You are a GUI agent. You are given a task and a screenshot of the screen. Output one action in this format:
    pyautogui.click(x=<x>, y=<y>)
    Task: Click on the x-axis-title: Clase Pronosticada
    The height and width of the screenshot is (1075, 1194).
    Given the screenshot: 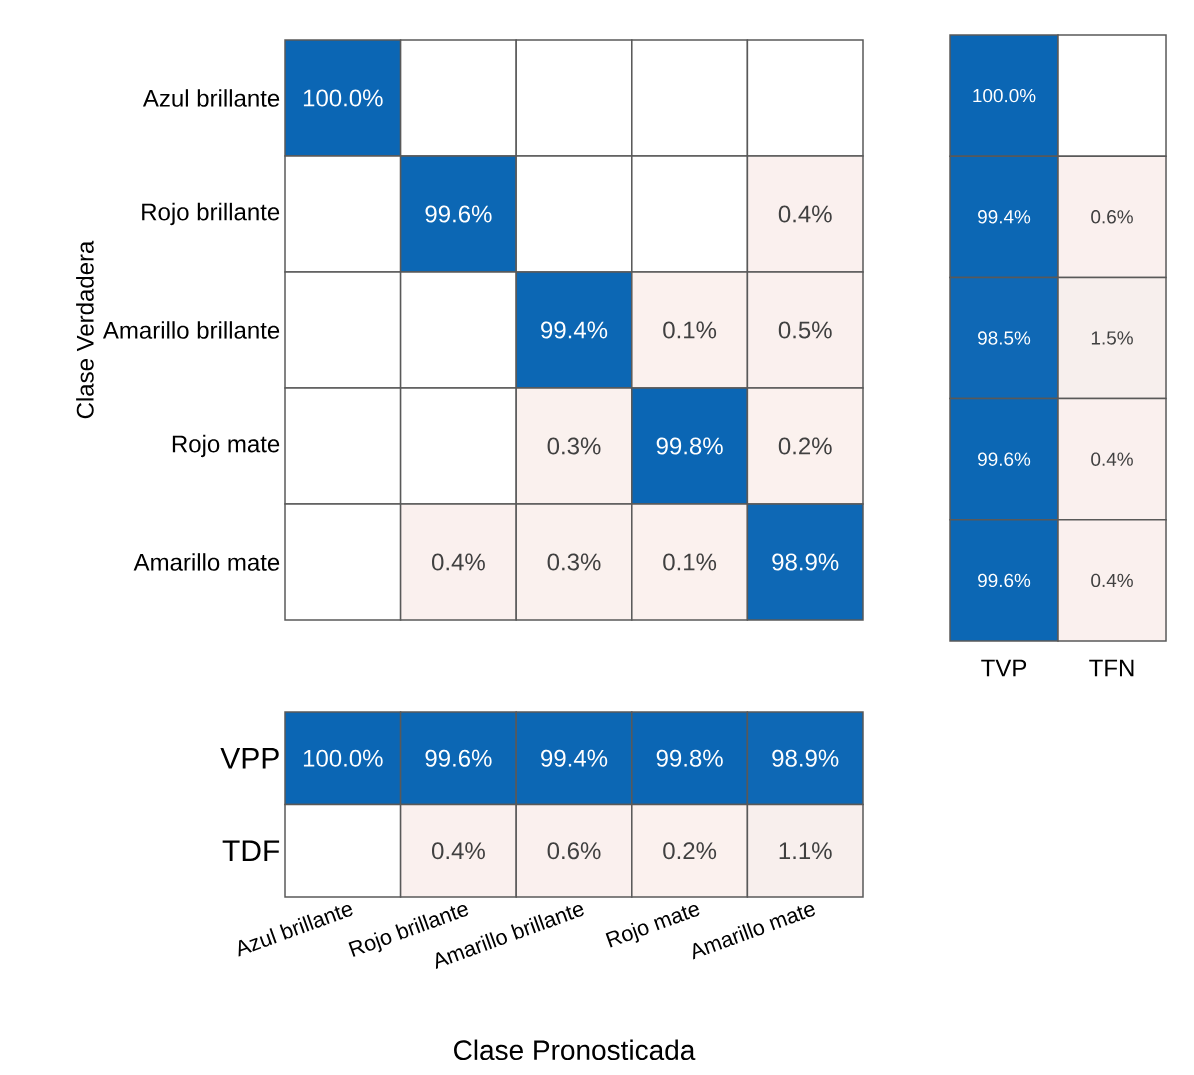 What is the action you would take?
    pyautogui.click(x=575, y=1050)
    